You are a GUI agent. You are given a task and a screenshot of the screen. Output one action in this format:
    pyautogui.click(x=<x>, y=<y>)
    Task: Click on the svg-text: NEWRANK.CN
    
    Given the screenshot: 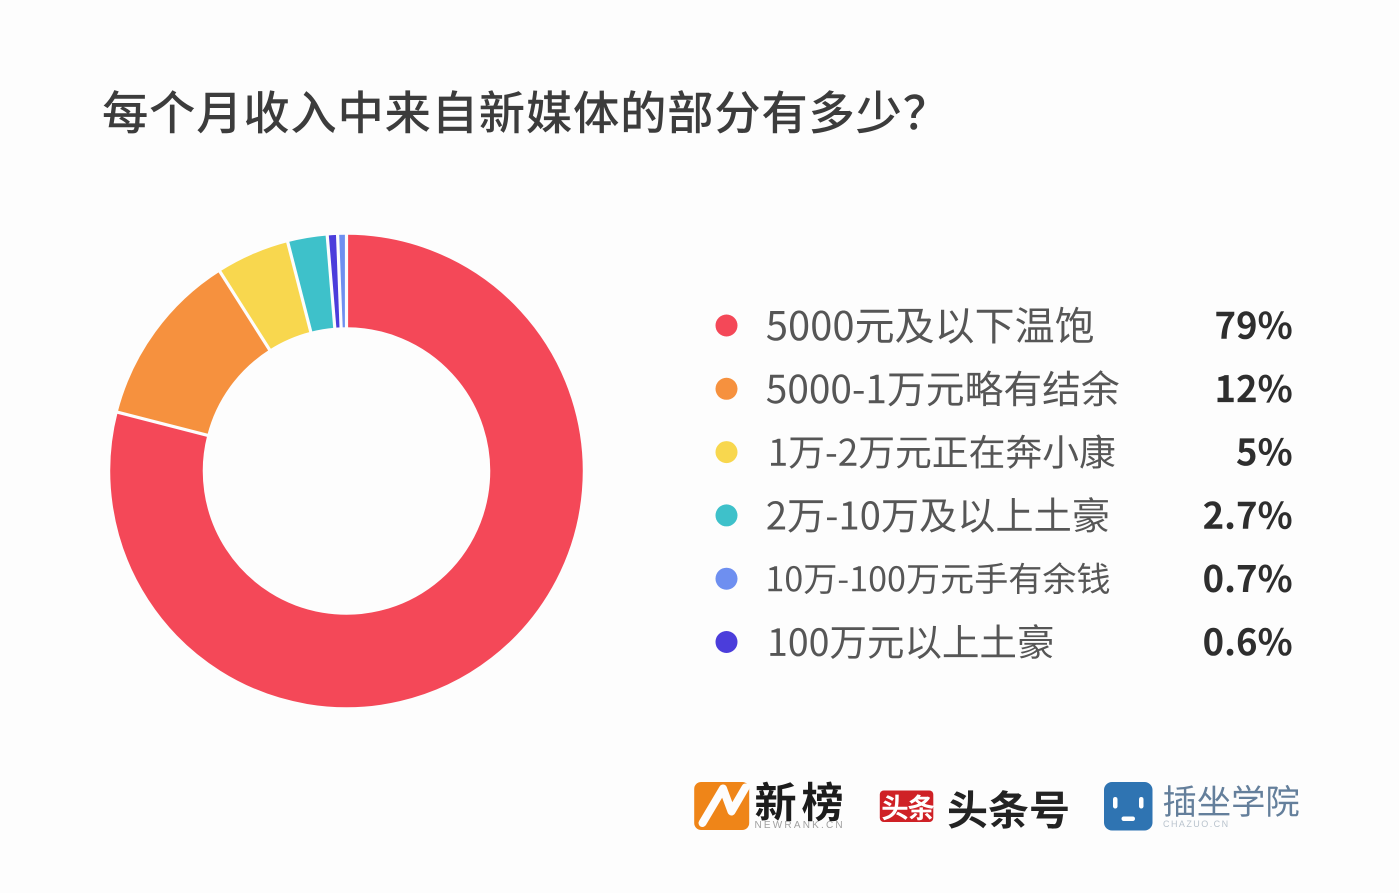 What is the action you would take?
    pyautogui.click(x=800, y=825)
    